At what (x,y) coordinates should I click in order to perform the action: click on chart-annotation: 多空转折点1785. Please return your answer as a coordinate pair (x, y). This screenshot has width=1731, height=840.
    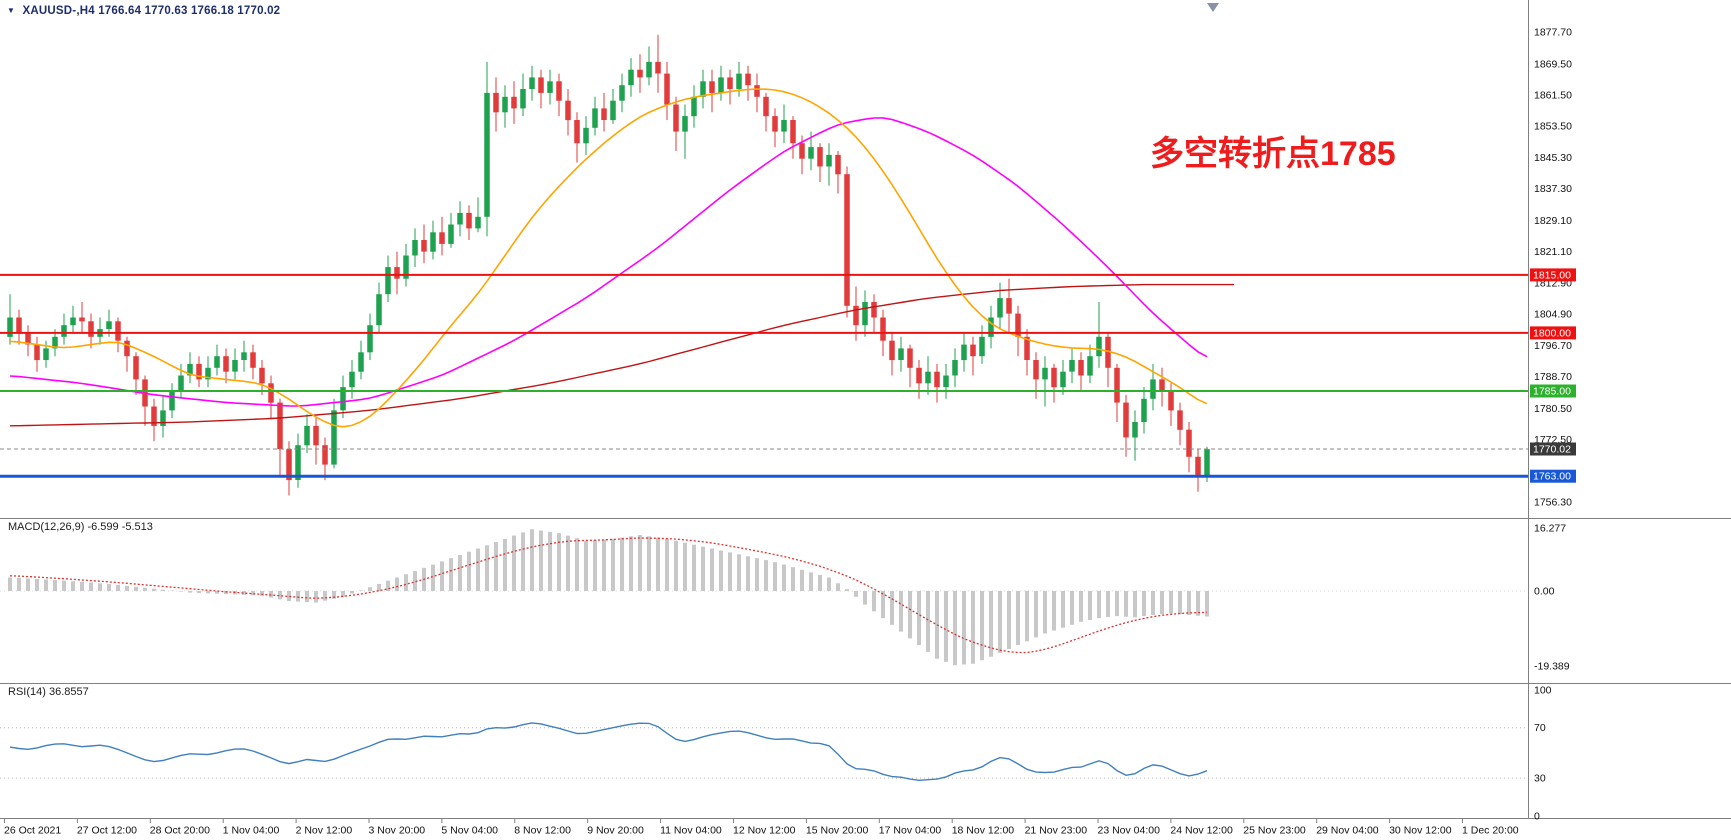
    Looking at the image, I should click on (1273, 154).